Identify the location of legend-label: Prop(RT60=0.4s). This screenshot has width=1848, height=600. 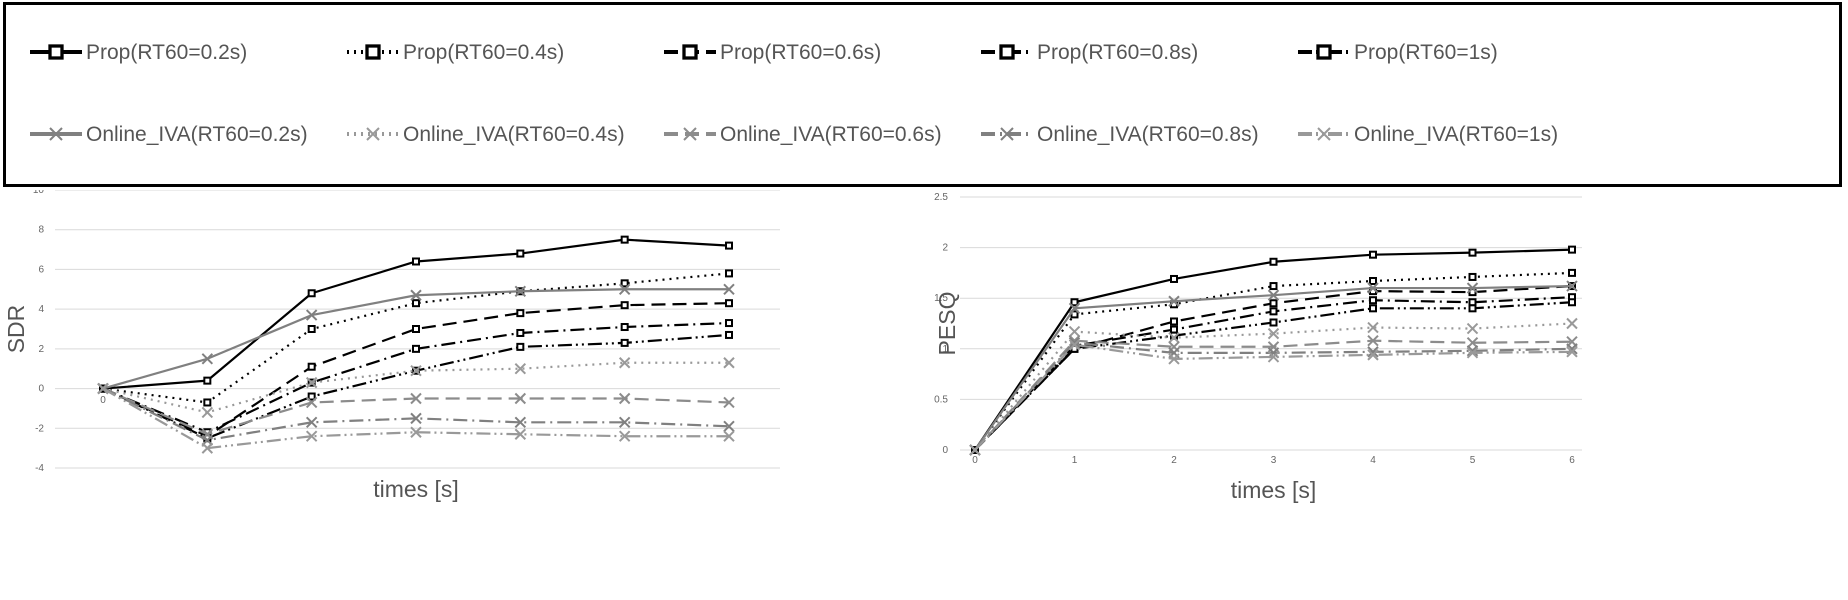
(483, 52).